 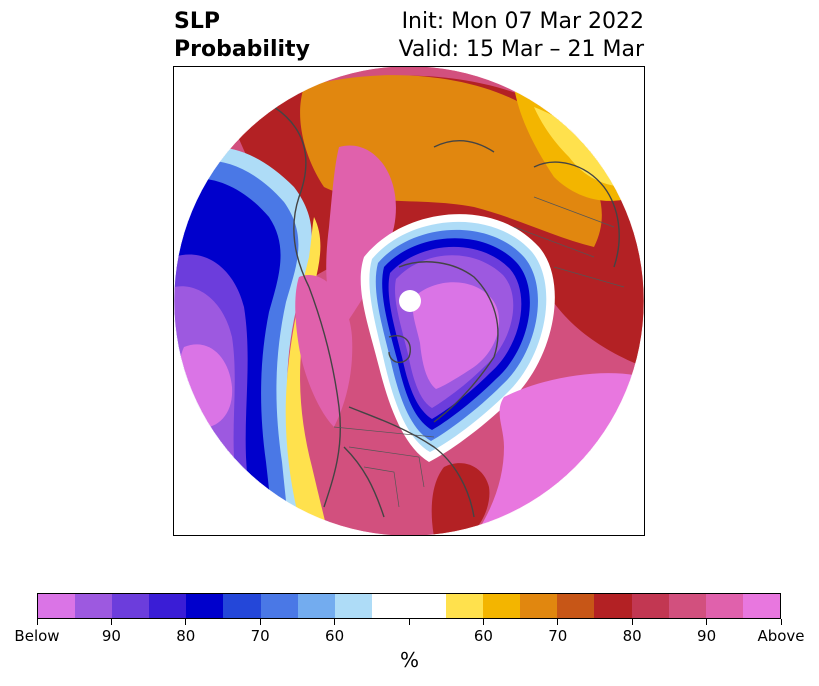 What do you see at coordinates (521, 49) in the screenshot?
I see `valid-range: Valid: 15 Mar – 21 Mar` at bounding box center [521, 49].